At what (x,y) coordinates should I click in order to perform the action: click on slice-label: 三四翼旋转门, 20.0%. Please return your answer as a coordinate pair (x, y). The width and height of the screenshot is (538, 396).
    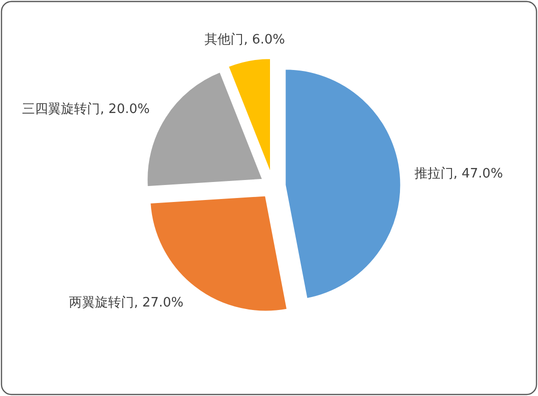
    Looking at the image, I should click on (86, 108).